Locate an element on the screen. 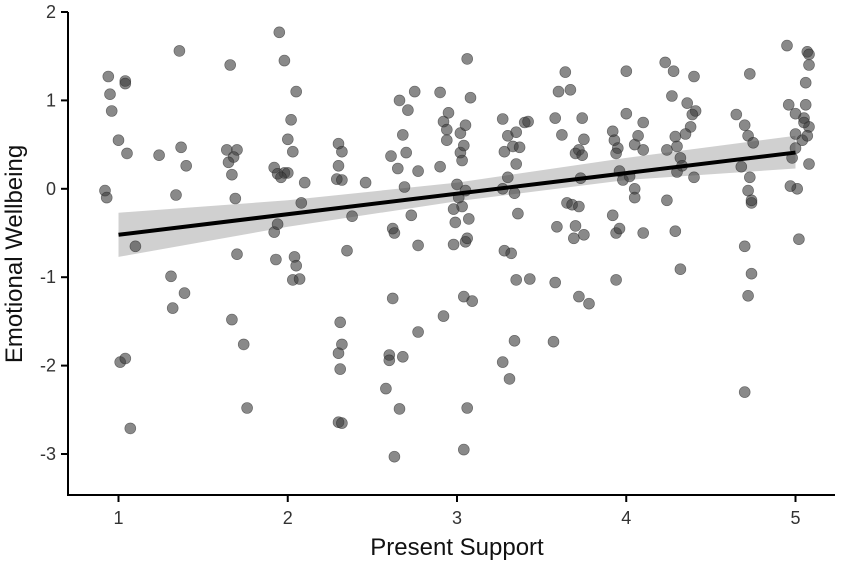 The width and height of the screenshot is (851, 566). x-tick-label: 1 is located at coordinates (118, 518).